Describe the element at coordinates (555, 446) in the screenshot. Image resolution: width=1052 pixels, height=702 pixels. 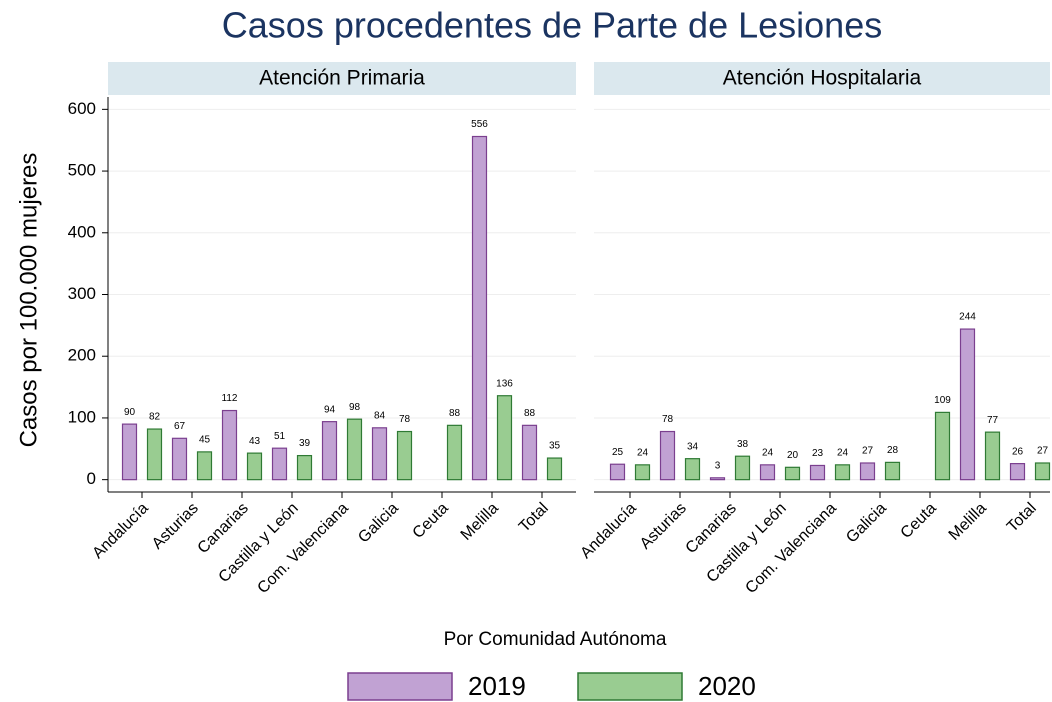
I see `data-label: 35` at that location.